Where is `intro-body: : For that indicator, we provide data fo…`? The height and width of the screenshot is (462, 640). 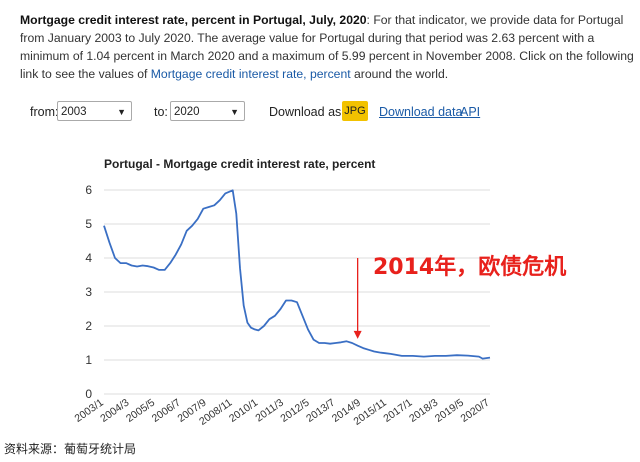 intro-body: : For that indicator, we provide data fo… is located at coordinates (327, 47).